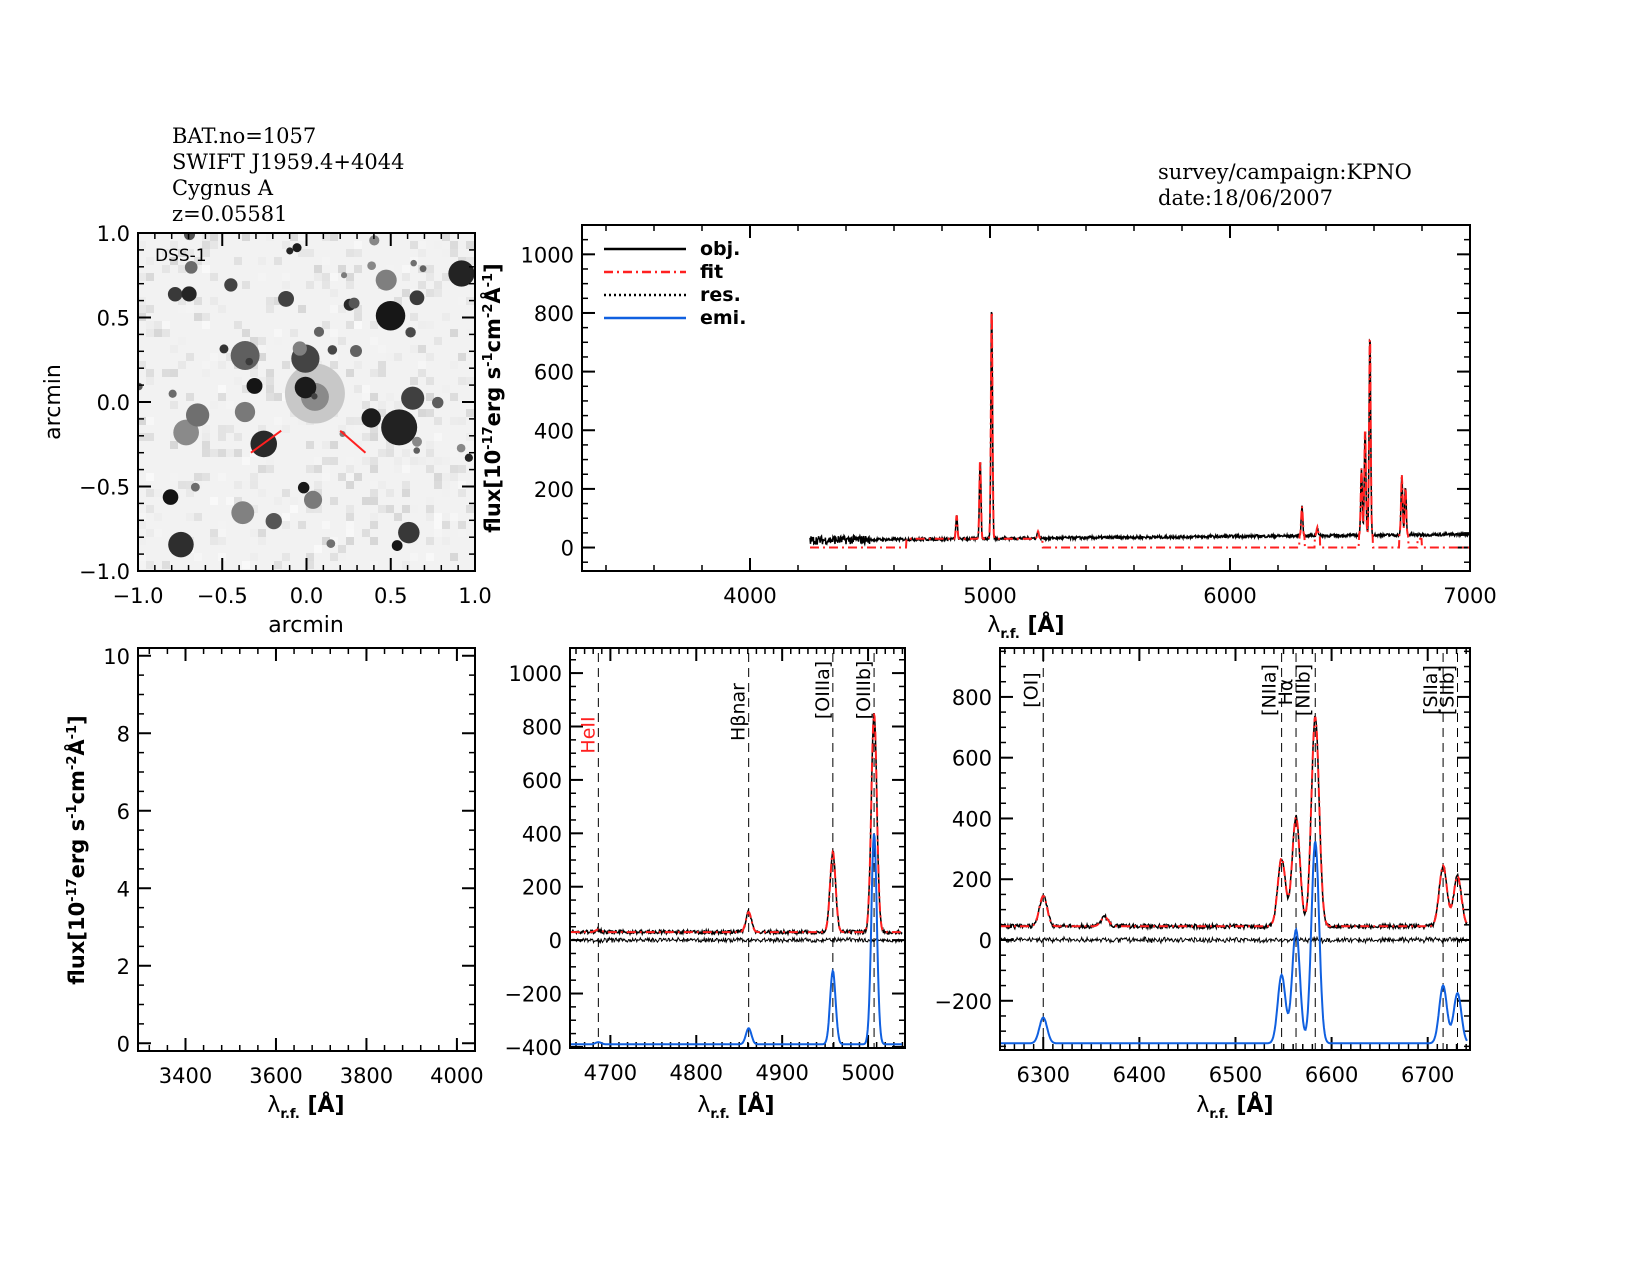 The width and height of the screenshot is (1650, 1275). What do you see at coordinates (542, 781) in the screenshot?
I see `y-tick-label: 600` at bounding box center [542, 781].